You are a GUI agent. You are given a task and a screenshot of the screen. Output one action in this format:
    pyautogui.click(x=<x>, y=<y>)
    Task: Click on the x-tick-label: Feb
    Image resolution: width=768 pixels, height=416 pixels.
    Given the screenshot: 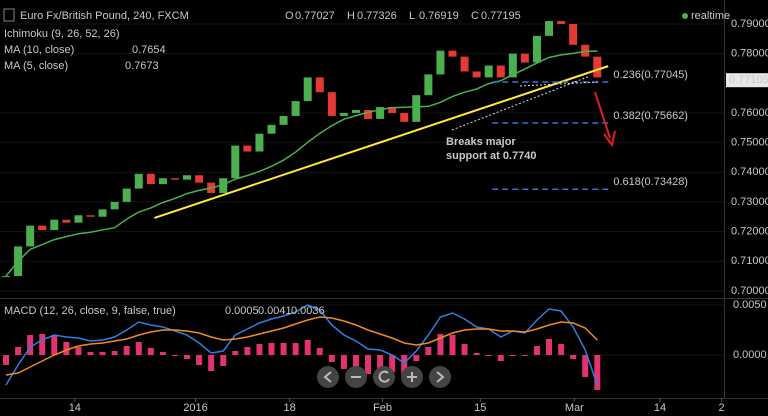 What is the action you would take?
    pyautogui.click(x=382, y=408)
    